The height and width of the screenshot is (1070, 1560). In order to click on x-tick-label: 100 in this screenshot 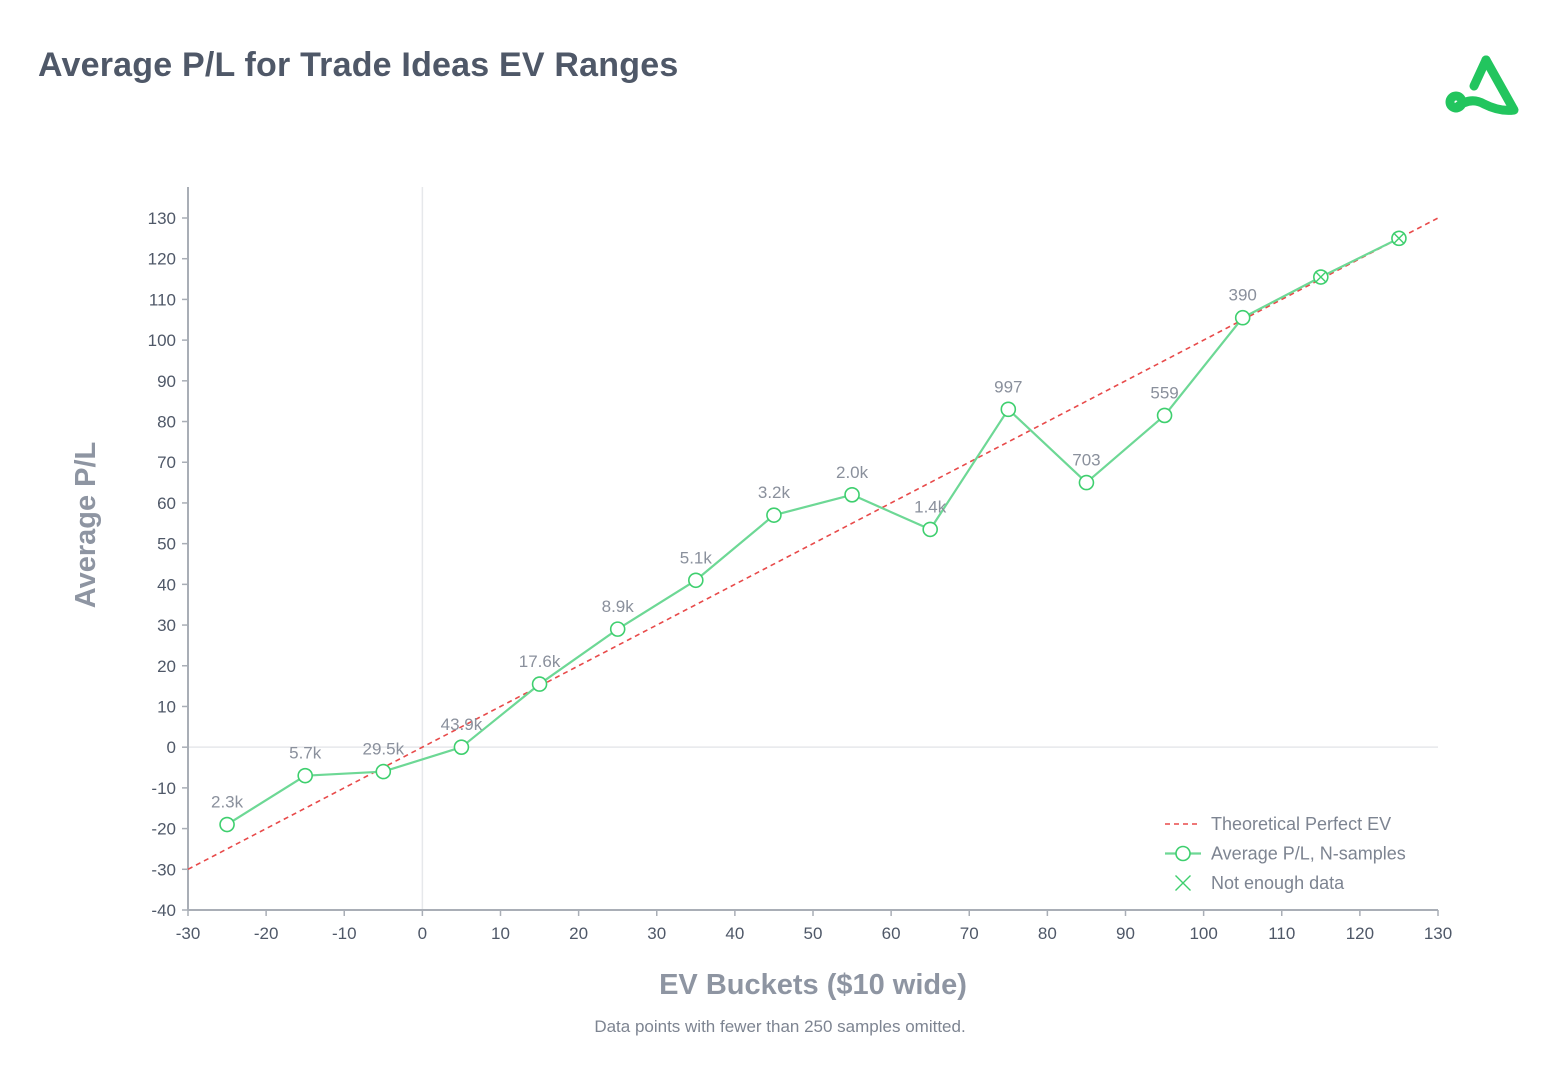, I will do `click(1203, 933)`.